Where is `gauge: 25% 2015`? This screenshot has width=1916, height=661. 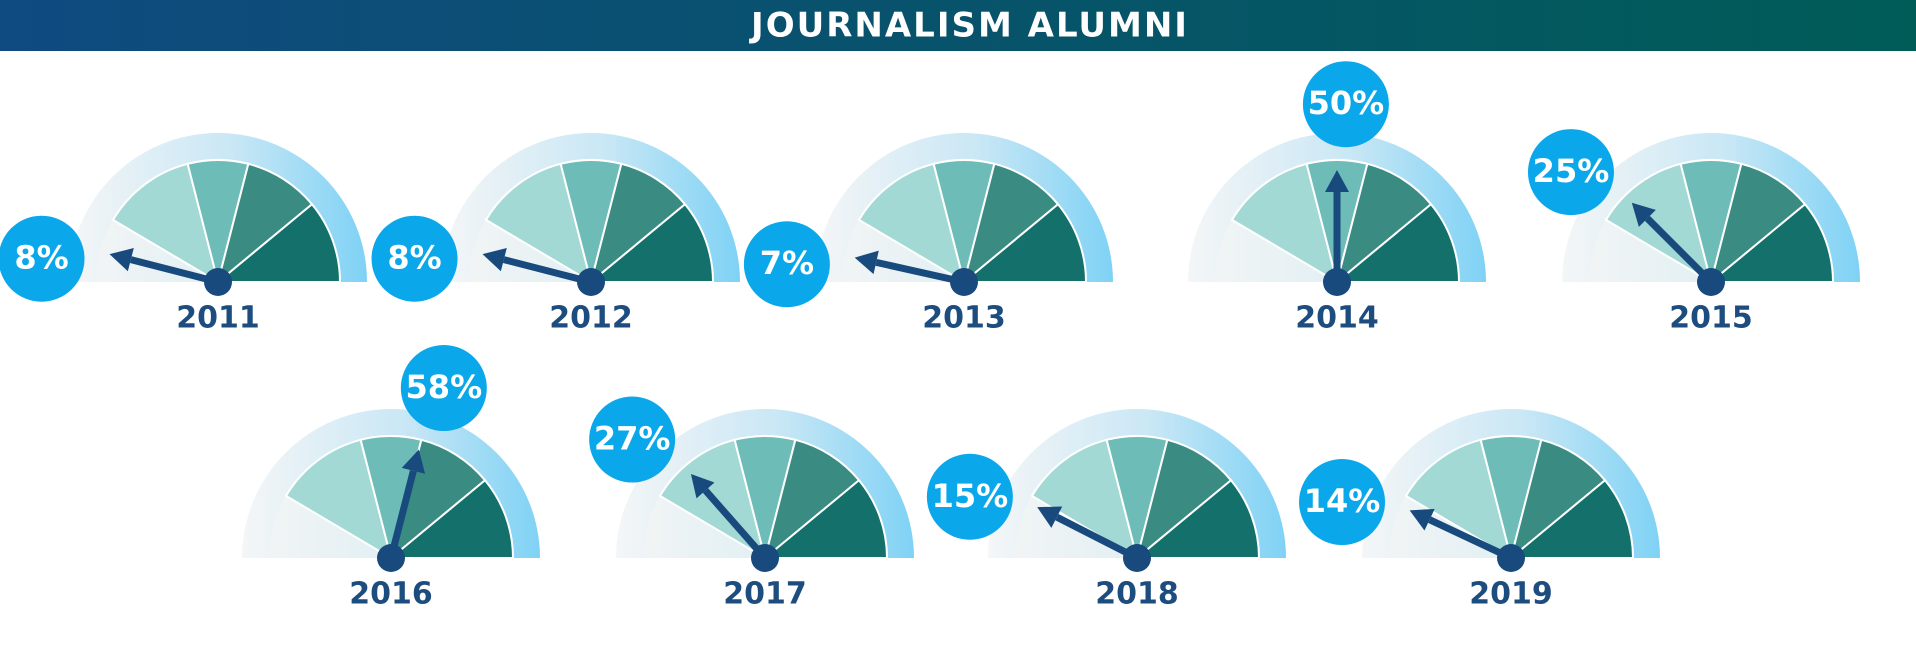
gauge: 25% 2015 is located at coordinates (1693, 232).